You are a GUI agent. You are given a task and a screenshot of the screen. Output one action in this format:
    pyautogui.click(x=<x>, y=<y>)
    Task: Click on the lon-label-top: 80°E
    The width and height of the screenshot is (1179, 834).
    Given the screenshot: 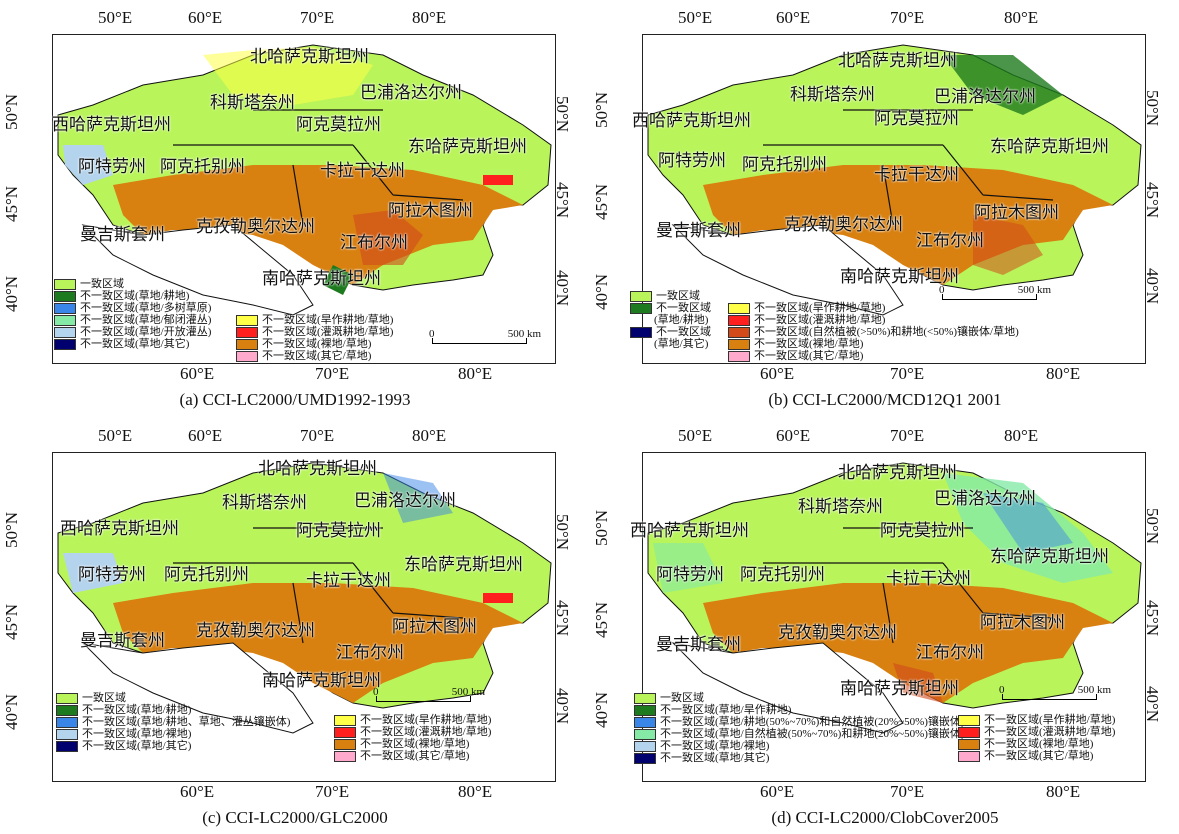 What is the action you would take?
    pyautogui.click(x=429, y=17)
    